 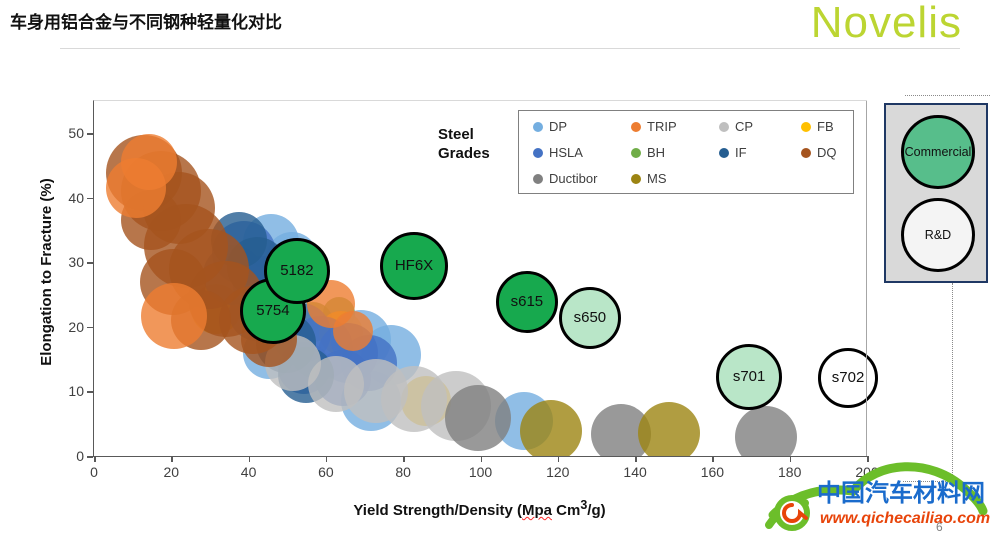 I want to click on legend-label: TRIP, so click(x=662, y=126).